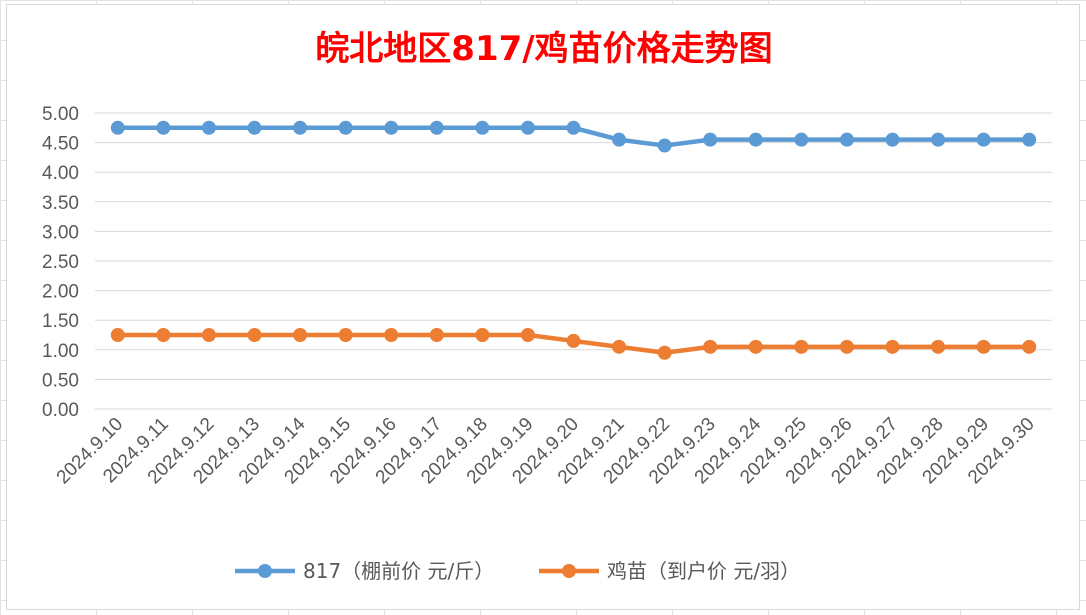 The width and height of the screenshot is (1086, 615). What do you see at coordinates (60, 114) in the screenshot?
I see `y-tick-label: 5.00` at bounding box center [60, 114].